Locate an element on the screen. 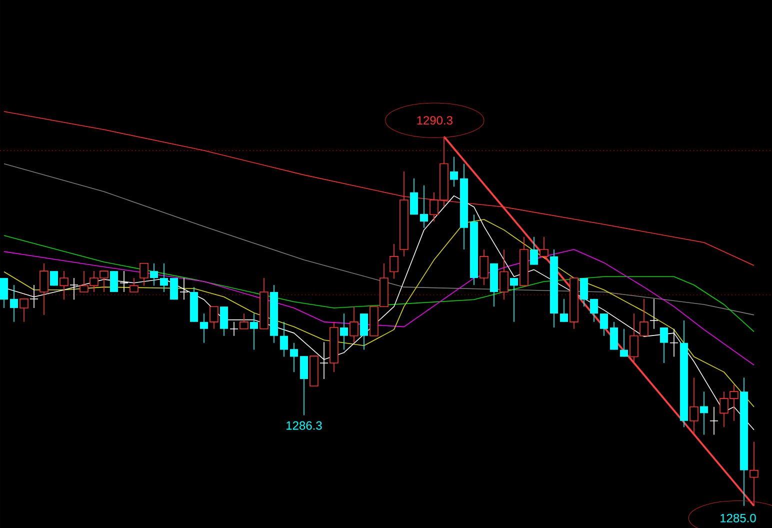  text: 1290.3 is located at coordinates (434, 120).